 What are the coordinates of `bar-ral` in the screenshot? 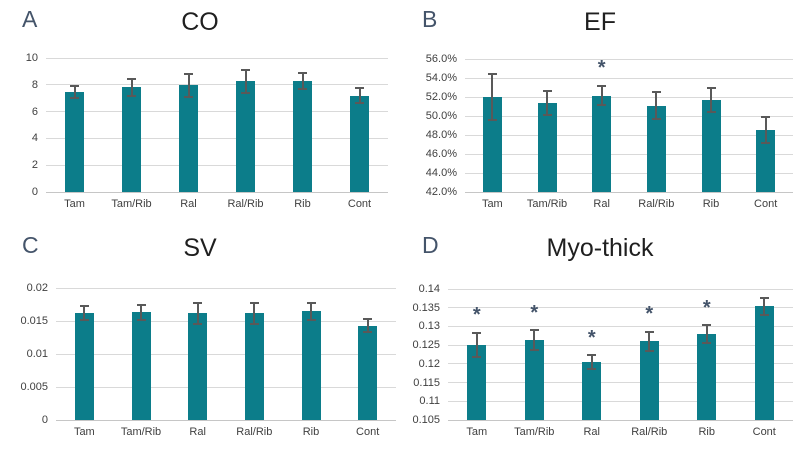 It's located at (592, 390).